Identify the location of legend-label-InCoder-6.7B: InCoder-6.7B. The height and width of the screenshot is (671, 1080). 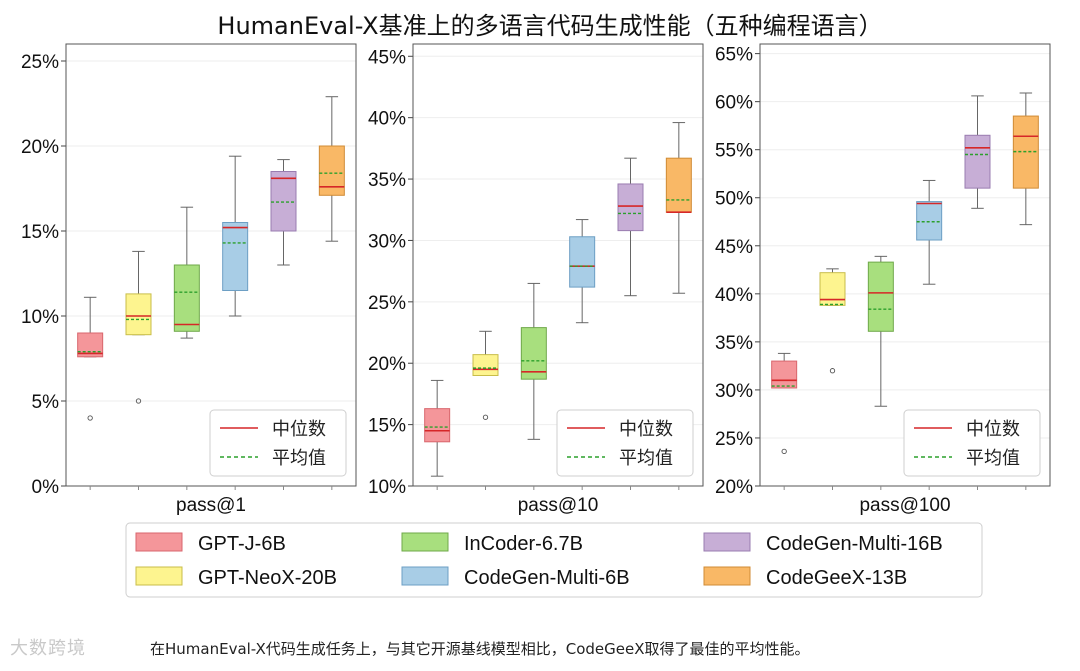
(523, 544).